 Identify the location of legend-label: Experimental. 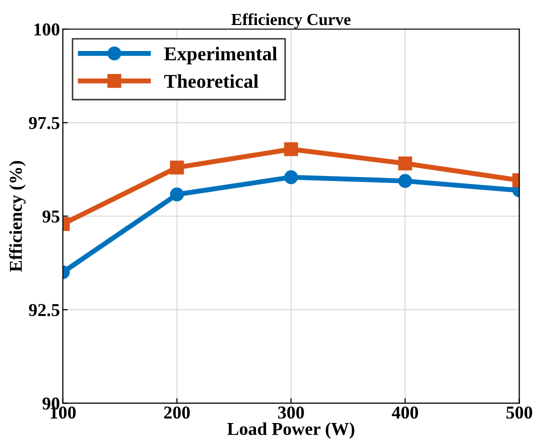
(221, 55).